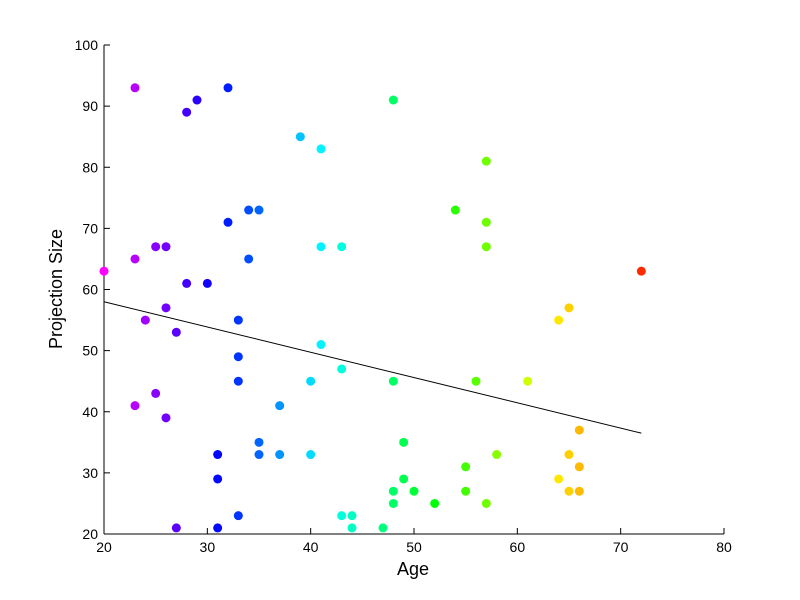 This screenshot has height=600, width=800. Describe the element at coordinates (104, 547) in the screenshot. I see `x-tick-label: 20` at that location.